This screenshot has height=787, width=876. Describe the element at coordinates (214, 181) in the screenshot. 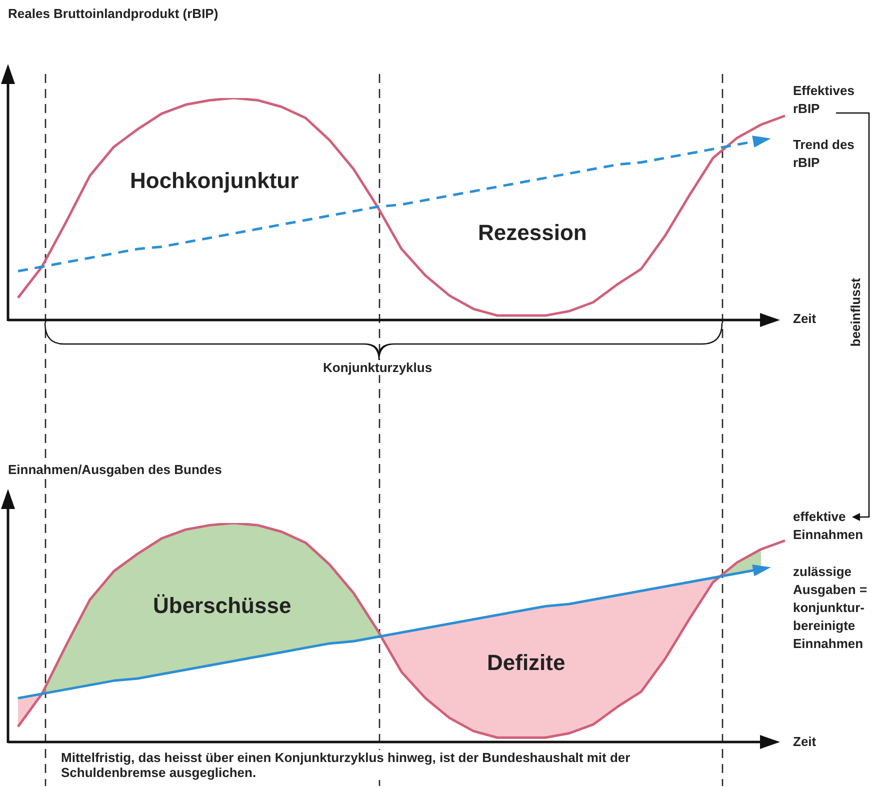

I see `annotation: Hochkonjunktur` at that location.